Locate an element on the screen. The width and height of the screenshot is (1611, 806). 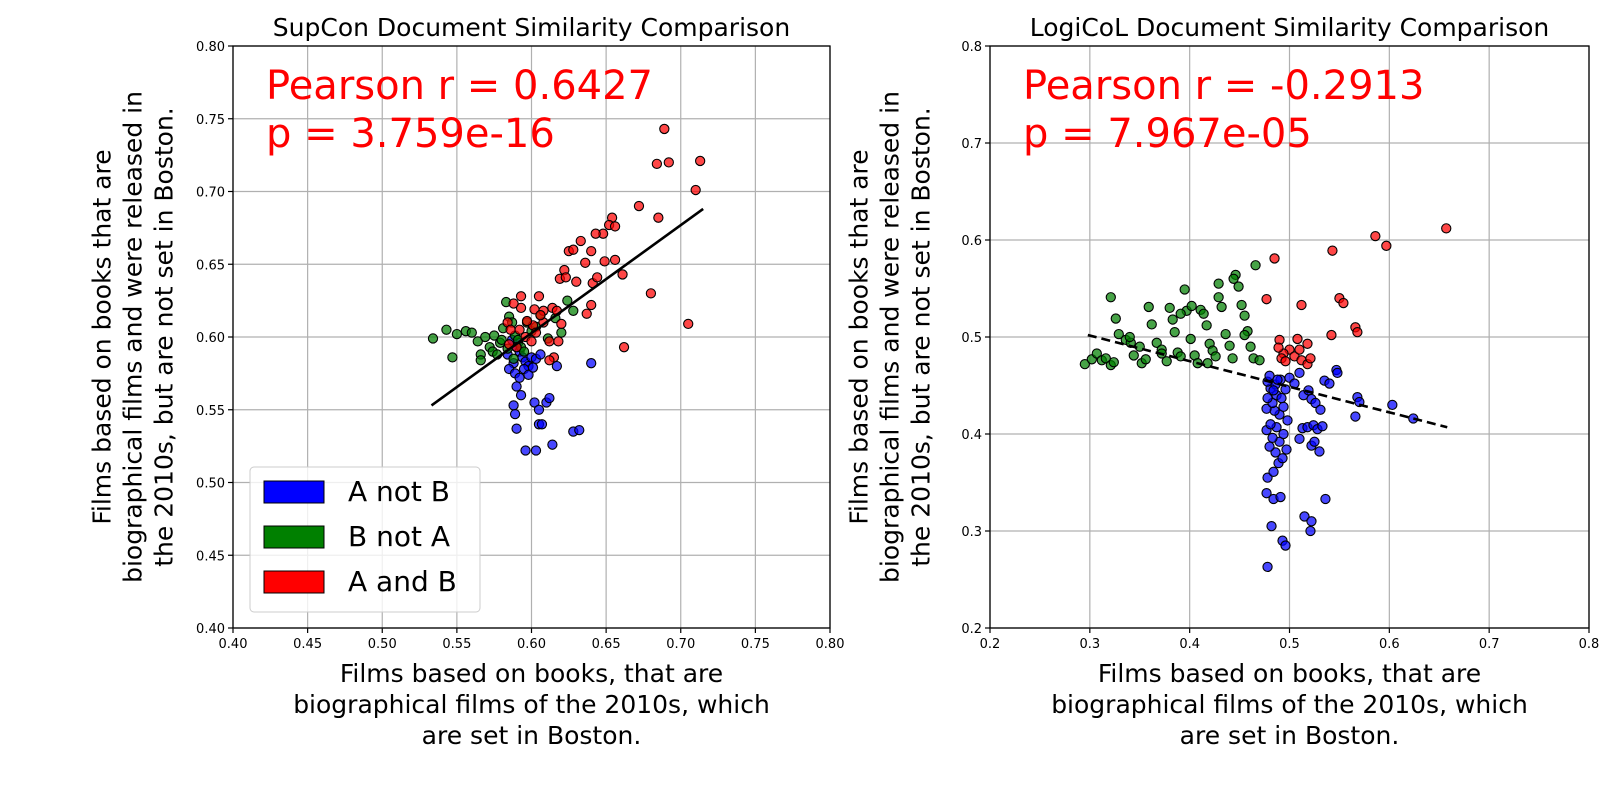
y-tick-label: 0.50 is located at coordinates (210, 484).